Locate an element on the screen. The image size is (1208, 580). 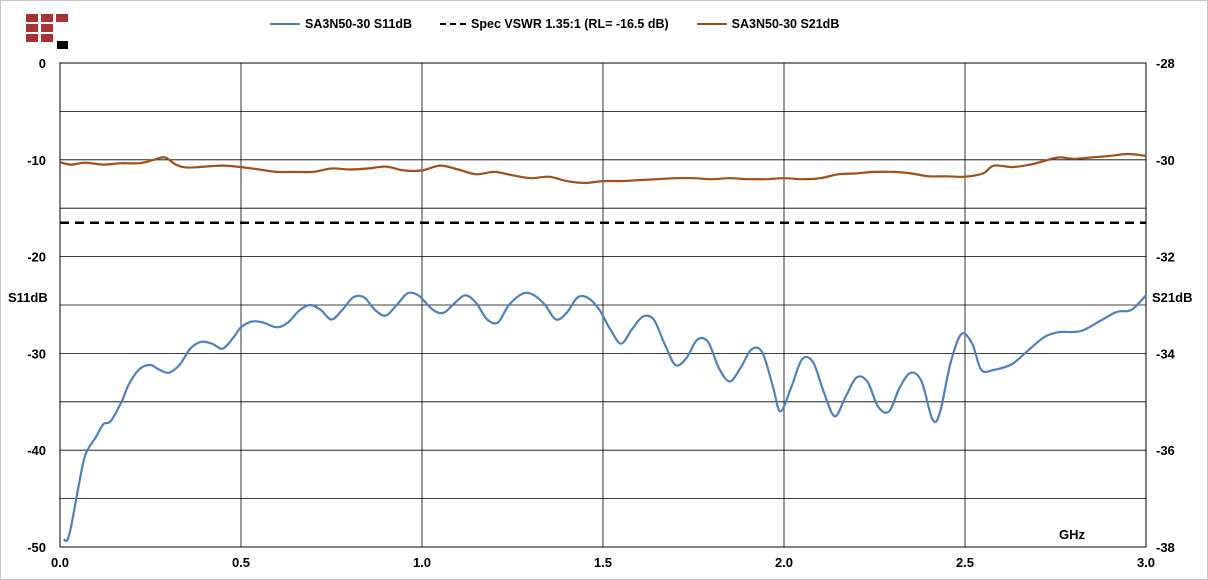
legend-swatch-s11 is located at coordinates (285, 24).